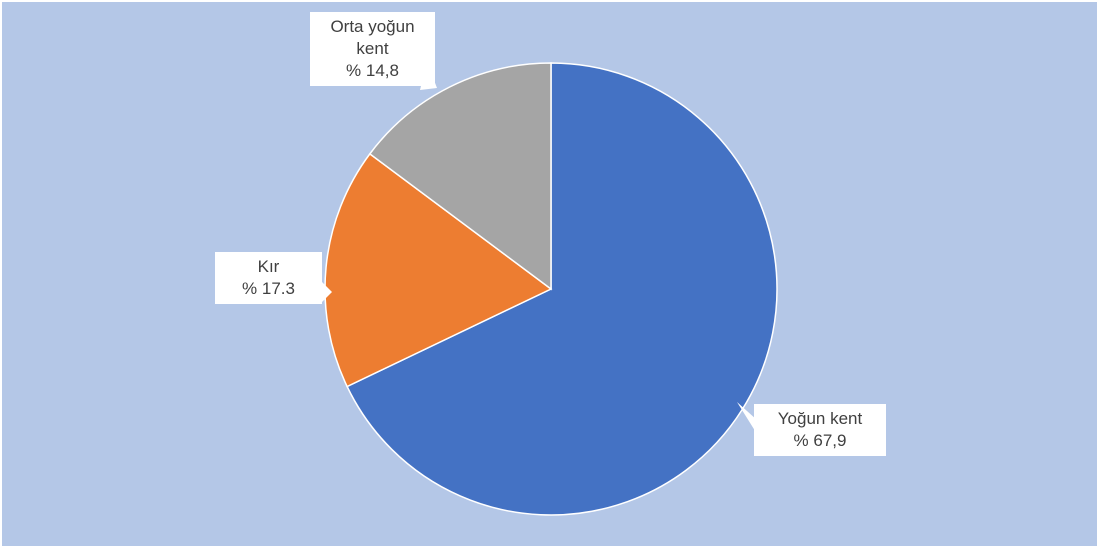  Describe the element at coordinates (372, 70) in the screenshot. I see `value-label: % 14,8` at that location.